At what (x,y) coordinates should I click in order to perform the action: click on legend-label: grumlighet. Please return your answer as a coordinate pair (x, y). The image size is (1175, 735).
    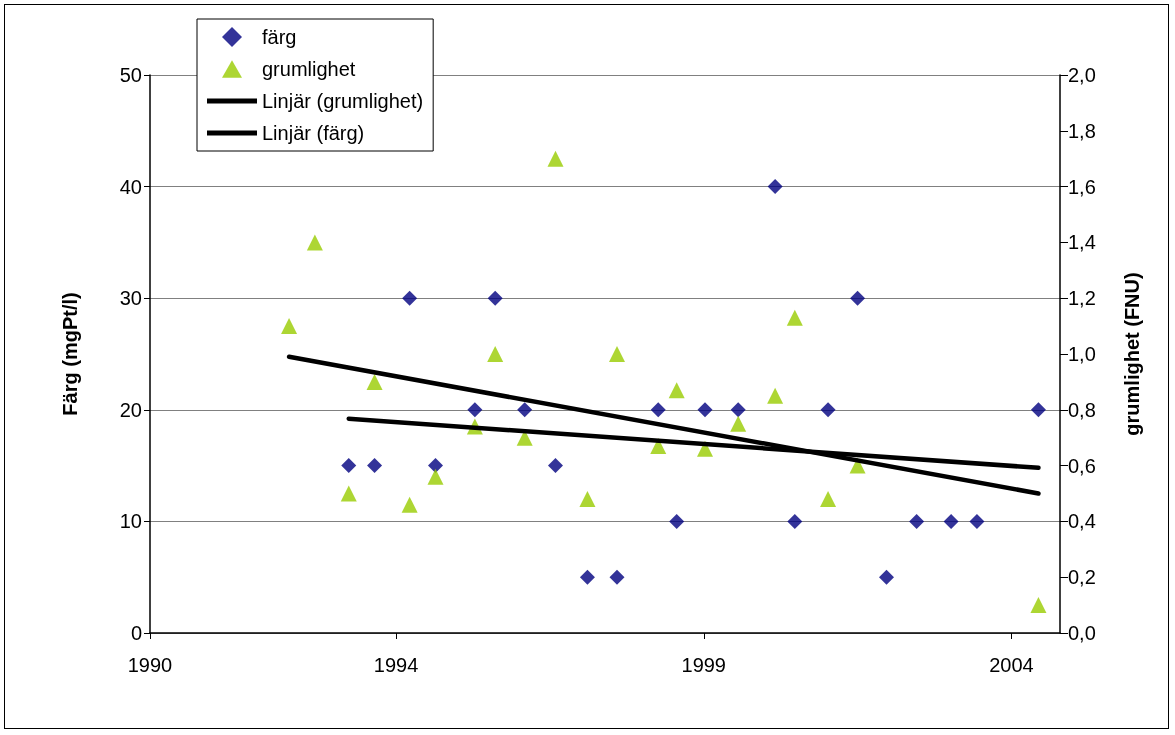
    Looking at the image, I should click on (309, 69).